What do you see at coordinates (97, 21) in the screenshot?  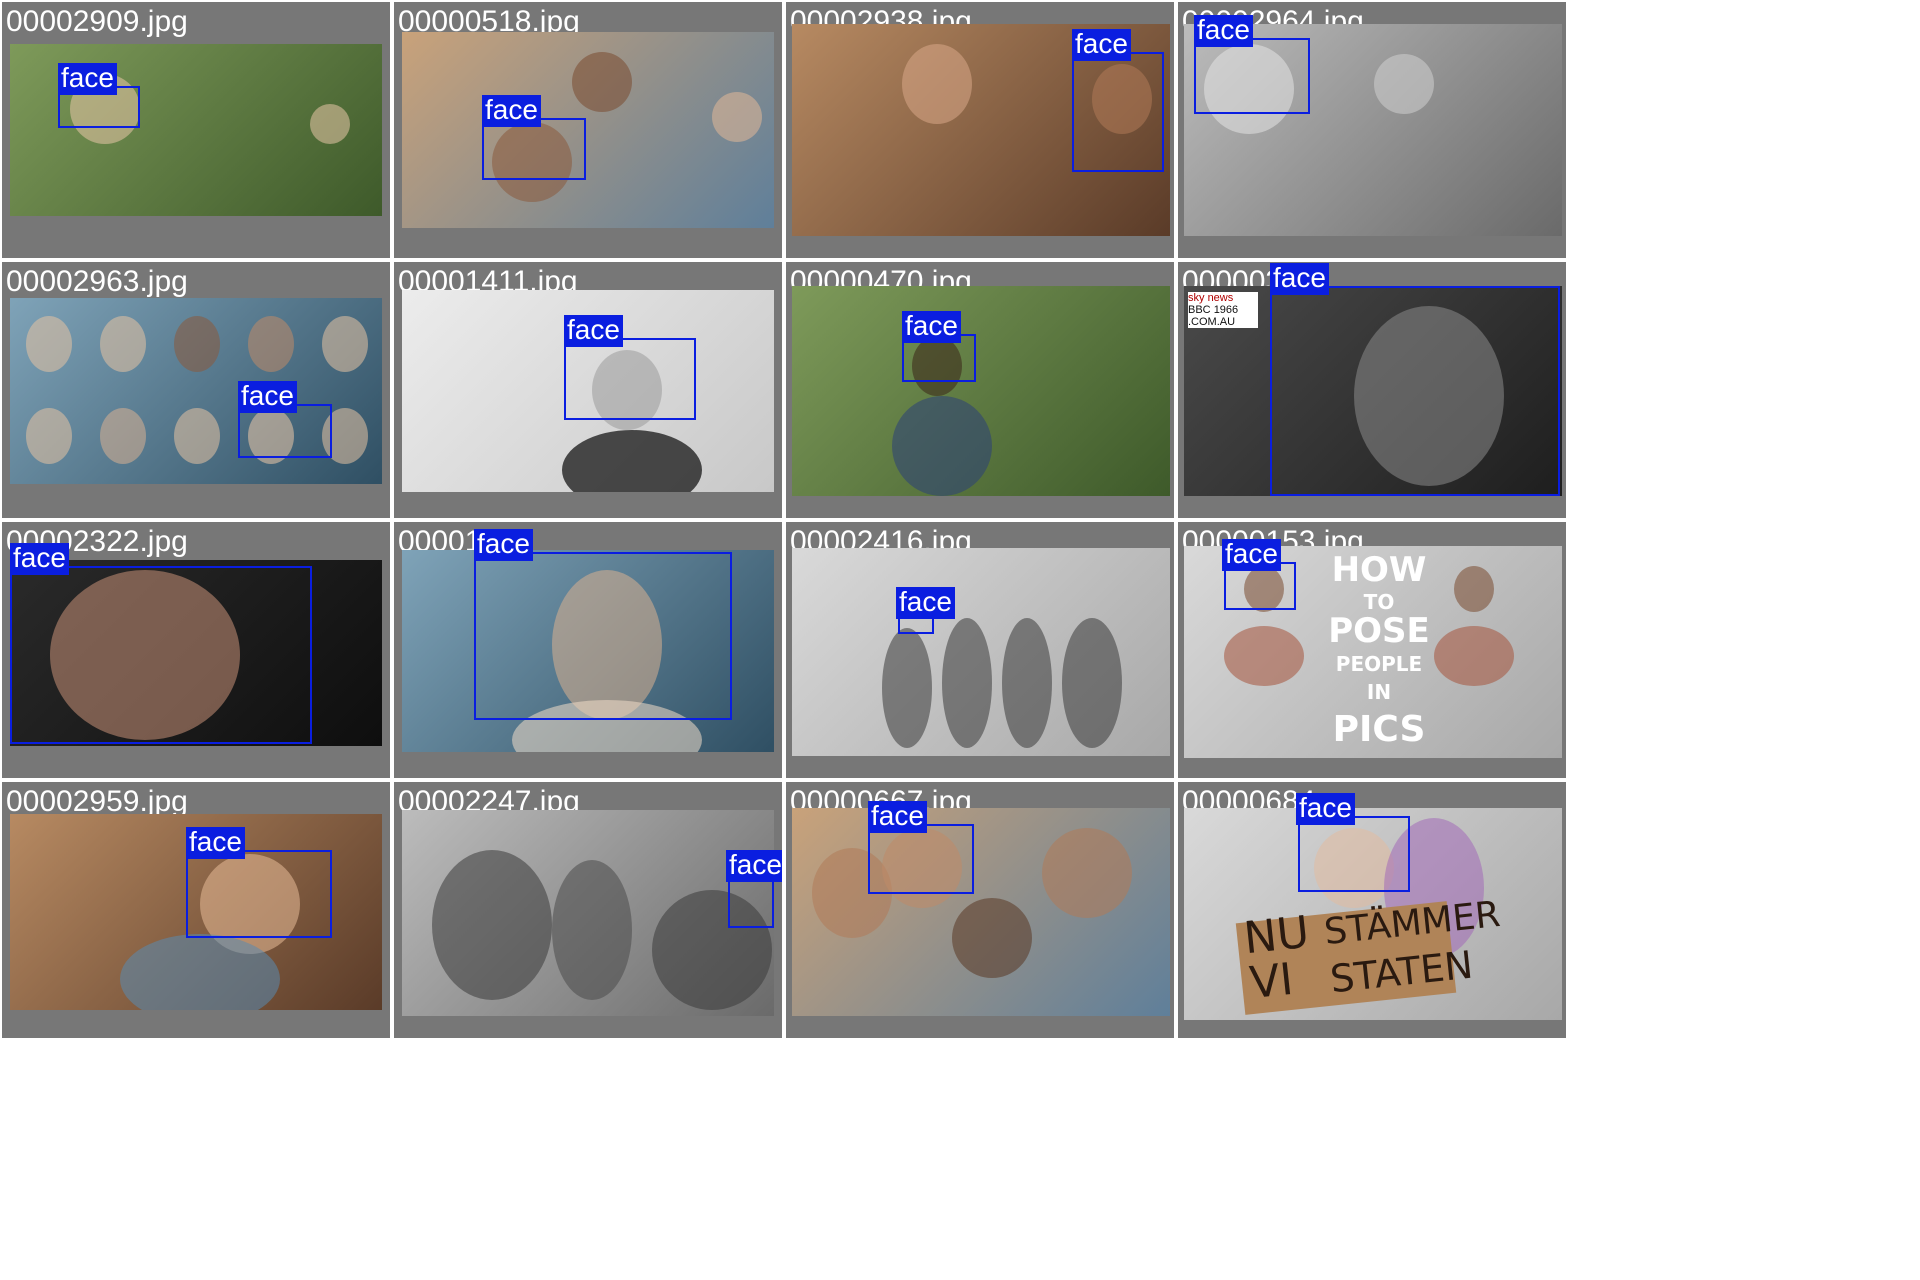 I see `tile-filename: 00002909.jpg` at bounding box center [97, 21].